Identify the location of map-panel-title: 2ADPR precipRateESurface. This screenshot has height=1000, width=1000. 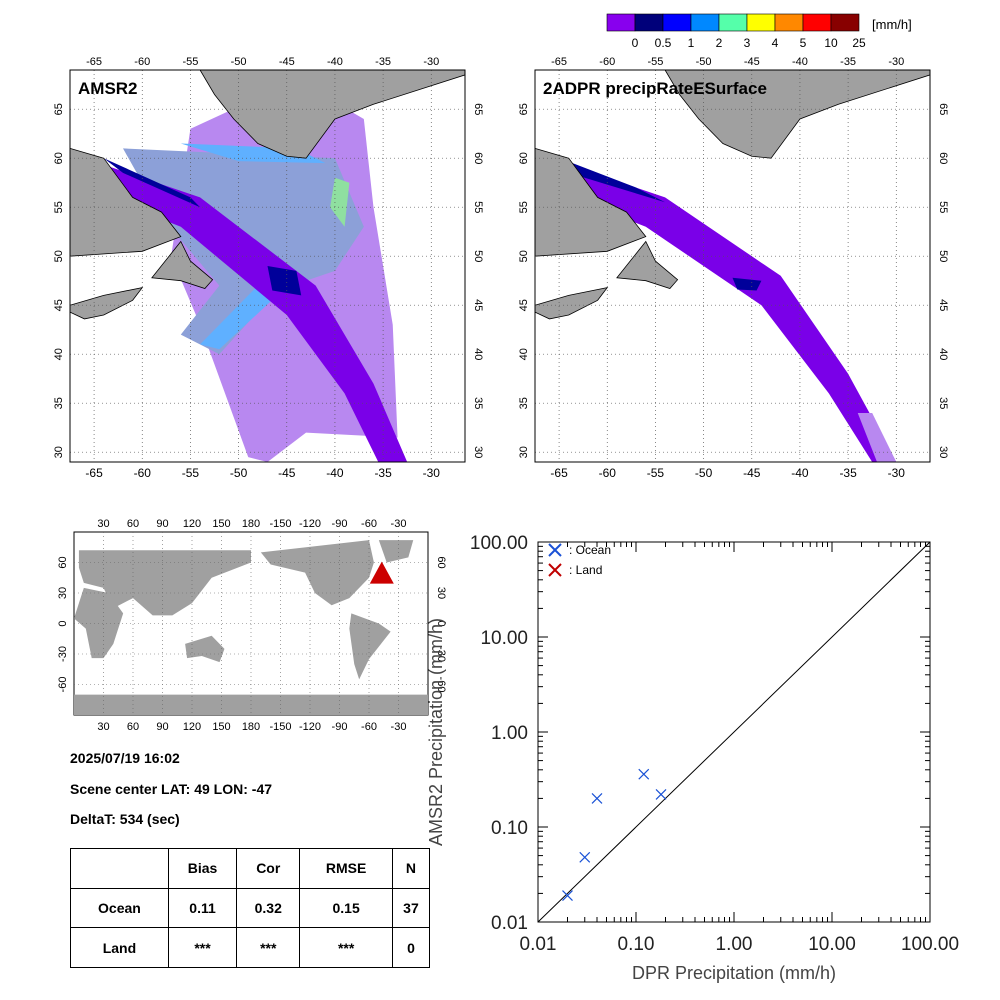
(655, 88).